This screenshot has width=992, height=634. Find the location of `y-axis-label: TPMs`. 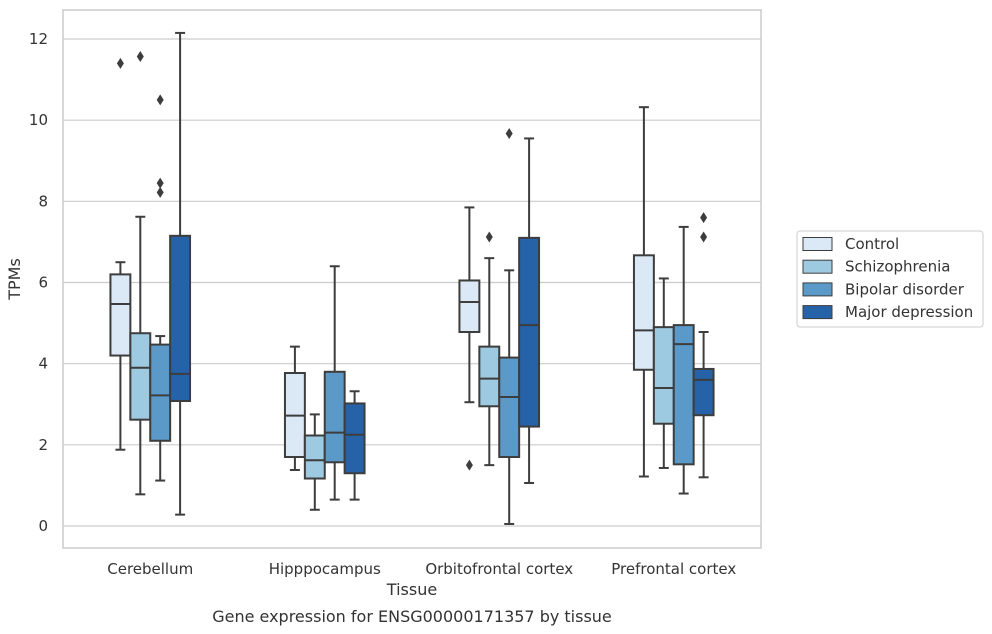

y-axis-label: TPMs is located at coordinates (14, 279).